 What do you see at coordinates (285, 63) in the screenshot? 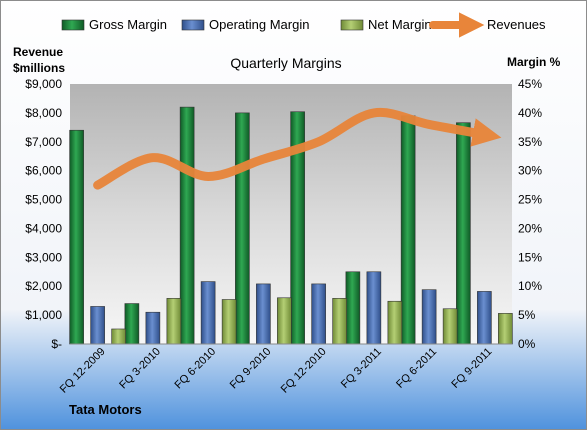
I see `chart-title: Quarterly Margins` at bounding box center [285, 63].